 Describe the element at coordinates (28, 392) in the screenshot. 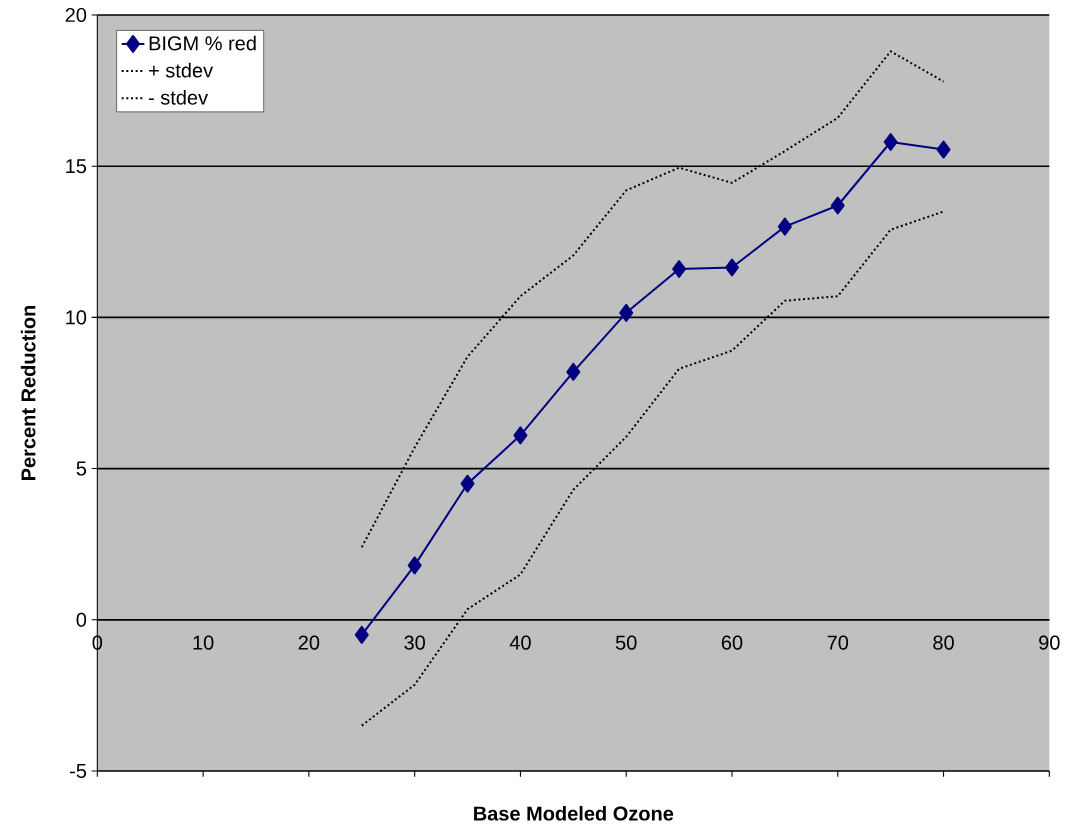

I see `y-axis-title: Percent Reduction` at that location.